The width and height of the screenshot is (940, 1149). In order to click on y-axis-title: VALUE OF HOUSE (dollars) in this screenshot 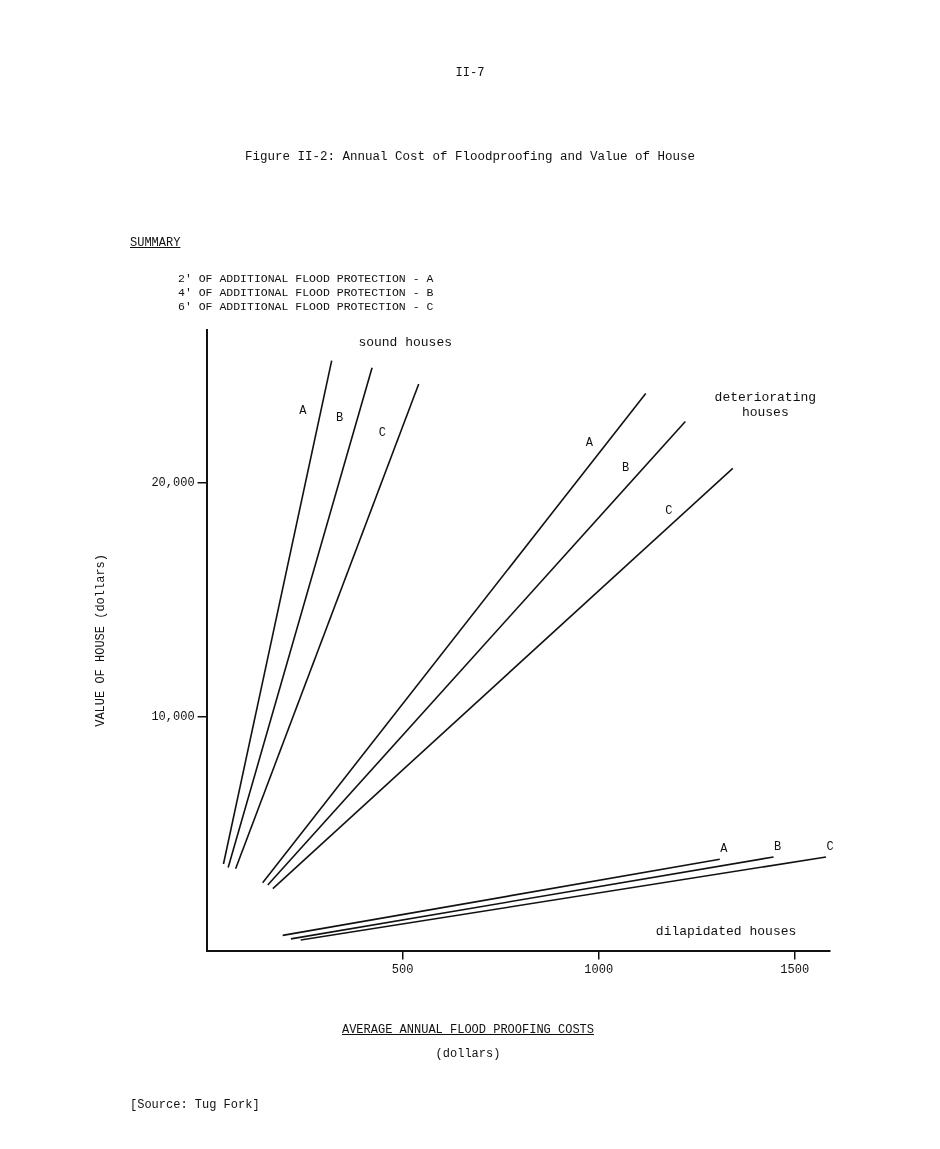, I will do `click(101, 640)`.